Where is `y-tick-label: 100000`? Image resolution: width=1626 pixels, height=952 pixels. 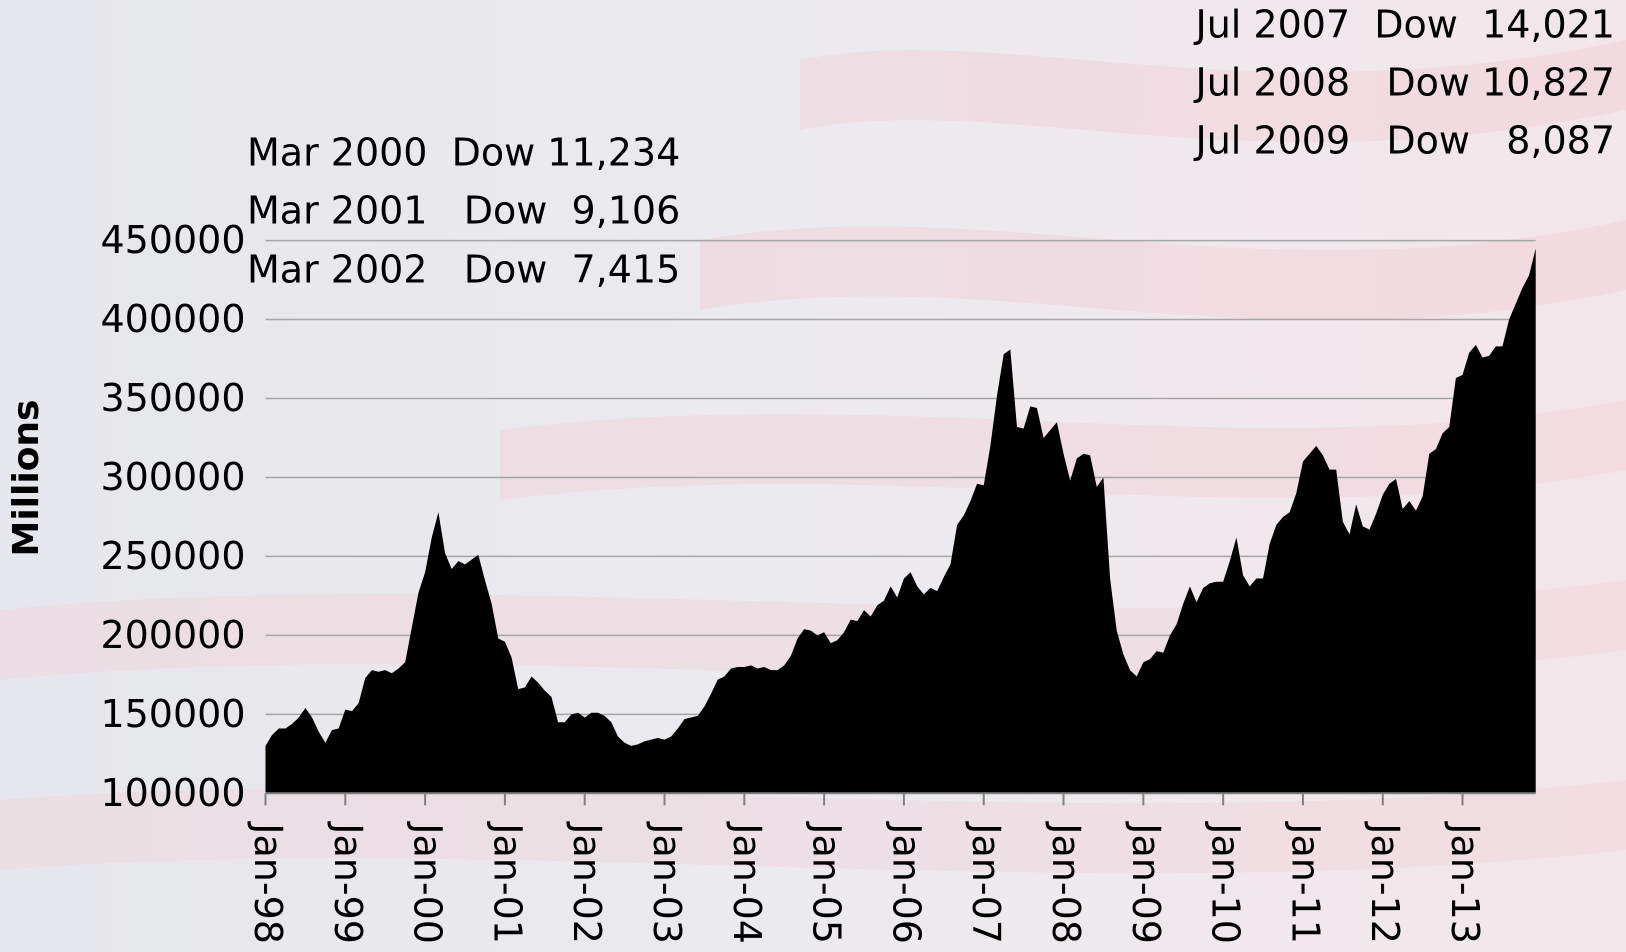
y-tick-label: 100000 is located at coordinates (172, 793).